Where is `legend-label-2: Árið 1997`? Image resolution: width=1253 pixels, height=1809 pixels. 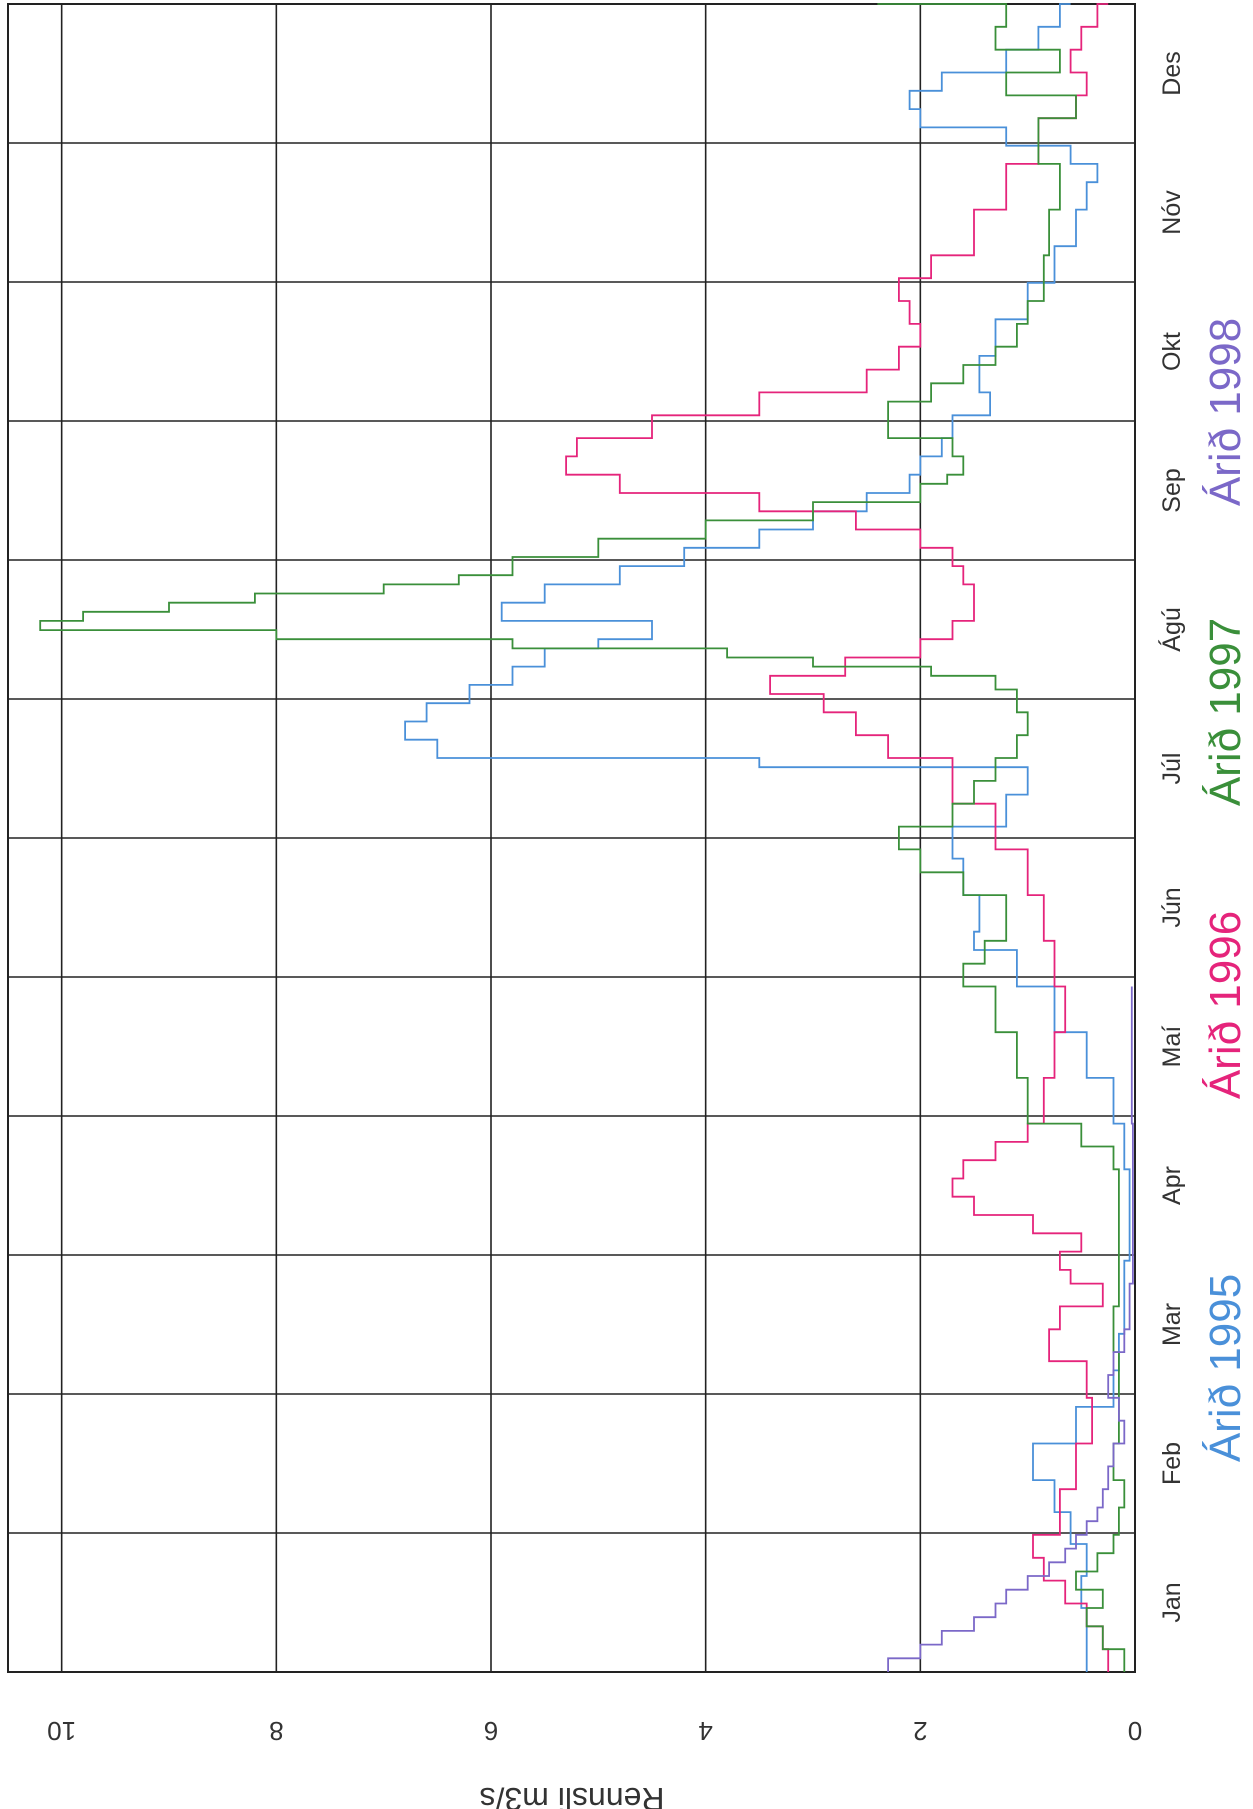
legend-label-2: Árið 1997 is located at coordinates (1225, 712).